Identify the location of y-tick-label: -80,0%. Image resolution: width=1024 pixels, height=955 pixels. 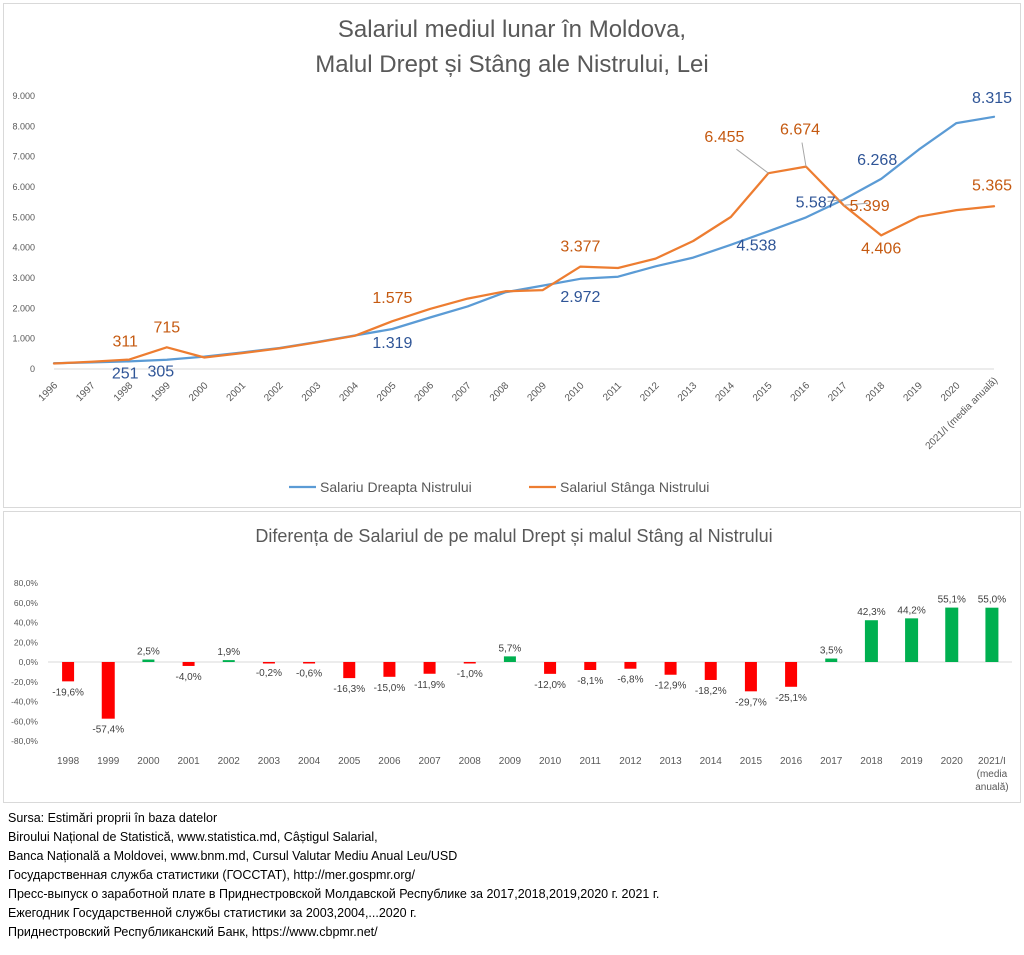
(24, 741).